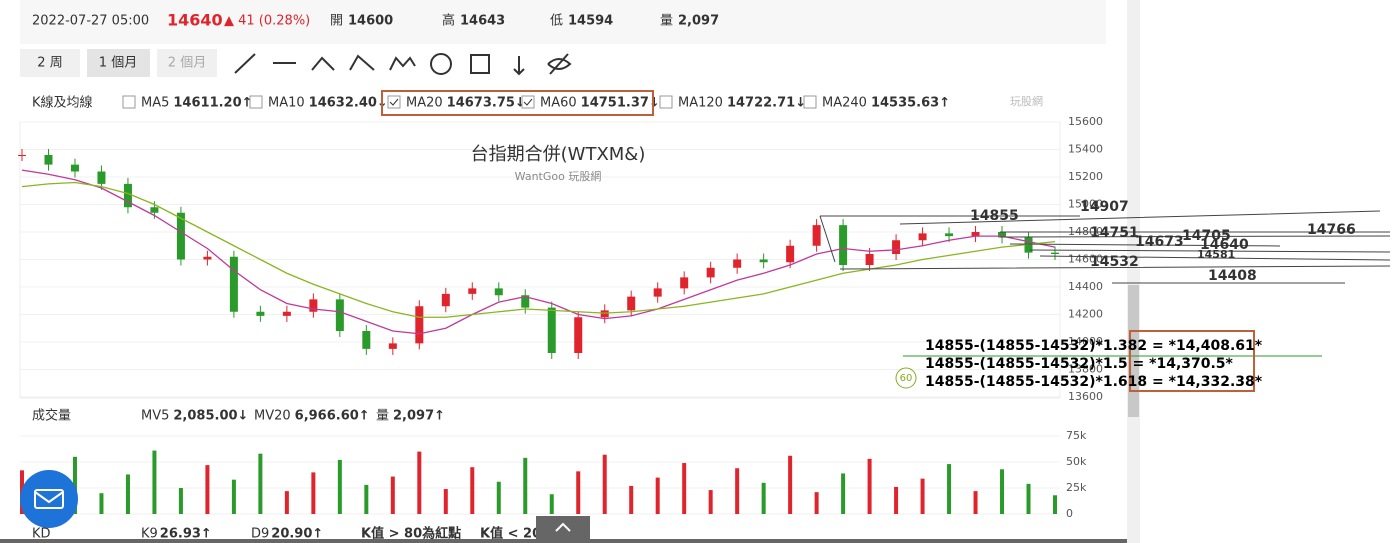 Image resolution: width=1400 pixels, height=543 pixels. What do you see at coordinates (348, 103) in the screenshot?
I see `legend-value: 14632.40↓` at bounding box center [348, 103].